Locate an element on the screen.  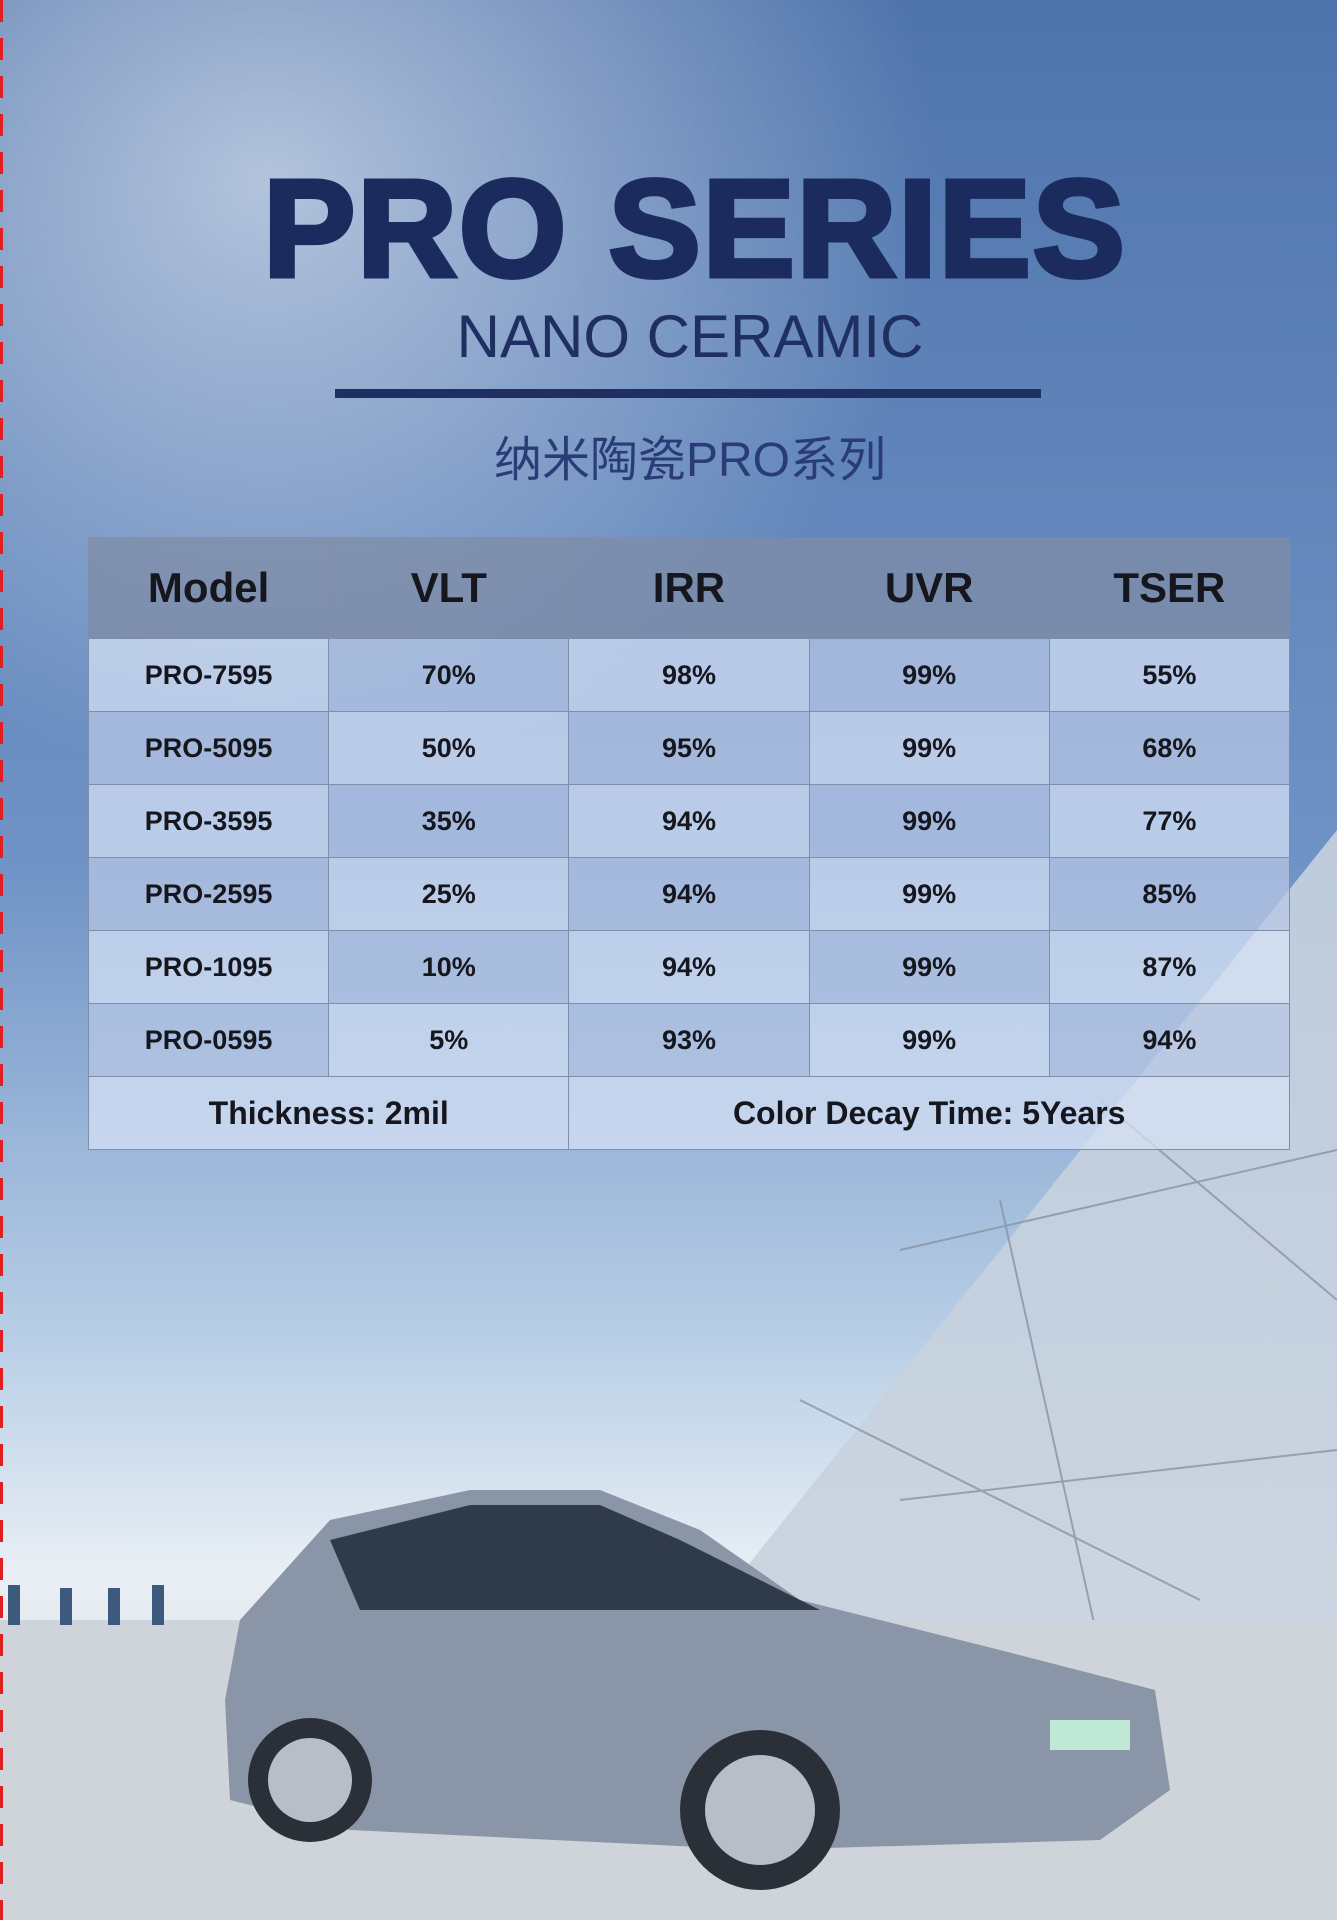
column-header: VLT is located at coordinates (449, 588).